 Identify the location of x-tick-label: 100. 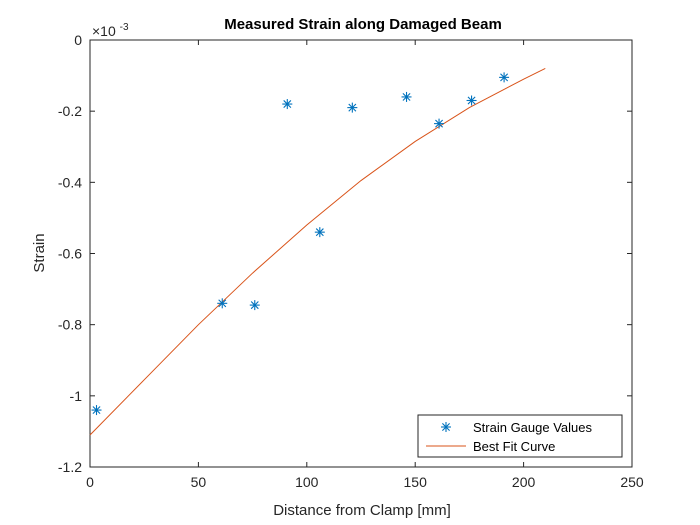
(307, 482).